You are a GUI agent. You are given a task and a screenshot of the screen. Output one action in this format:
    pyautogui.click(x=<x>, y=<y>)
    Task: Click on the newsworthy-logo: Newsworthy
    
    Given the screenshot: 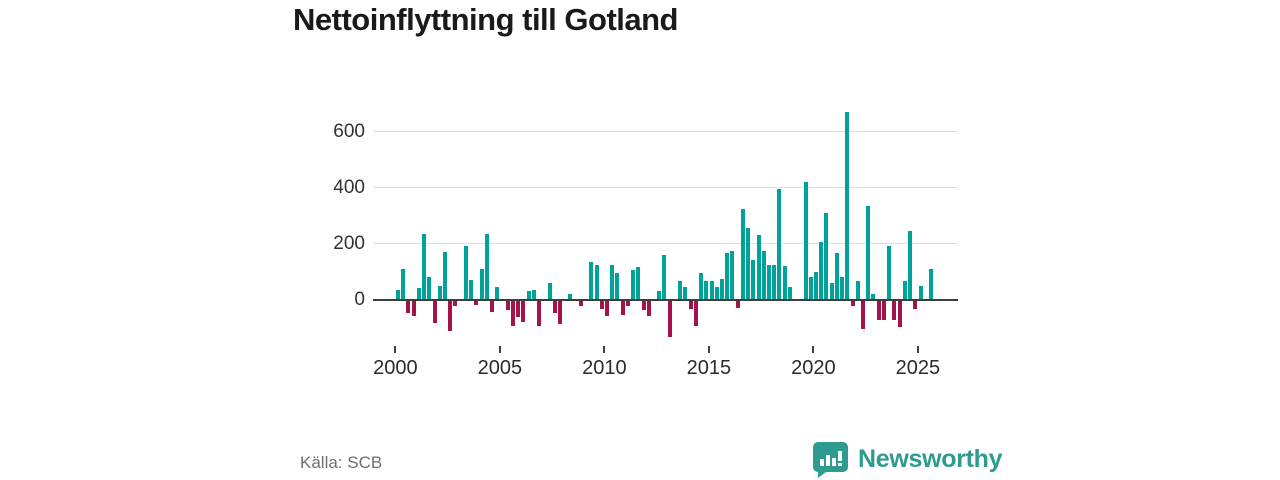 What is the action you would take?
    pyautogui.click(x=907, y=459)
    